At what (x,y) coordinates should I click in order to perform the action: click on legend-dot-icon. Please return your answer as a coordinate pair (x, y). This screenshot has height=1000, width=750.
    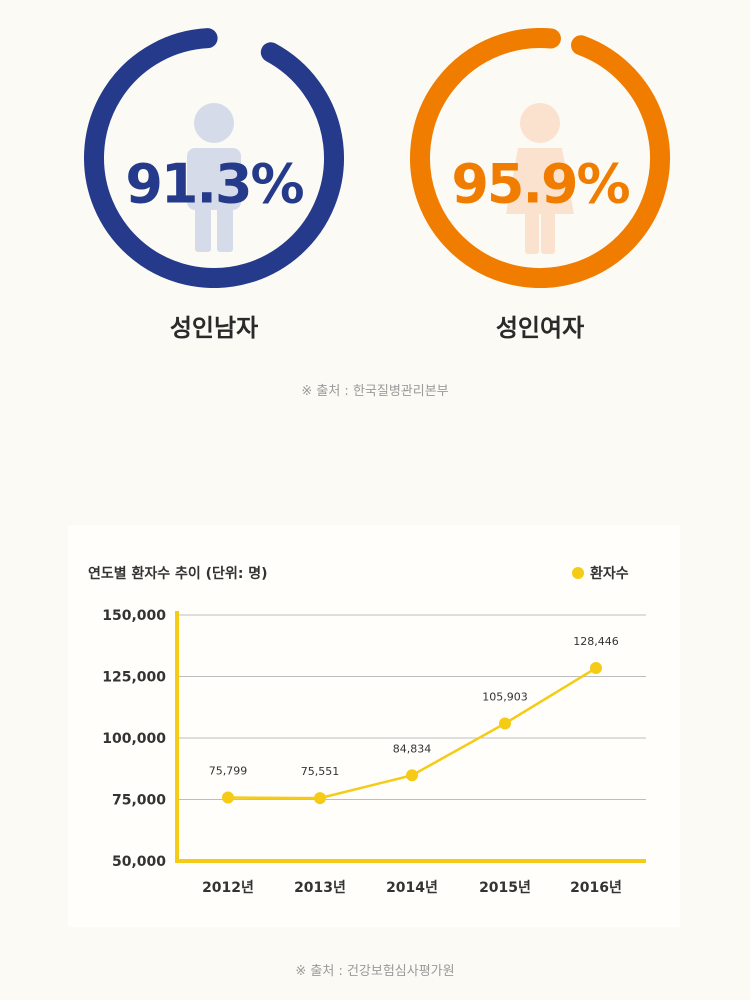
    Looking at the image, I should click on (578, 573).